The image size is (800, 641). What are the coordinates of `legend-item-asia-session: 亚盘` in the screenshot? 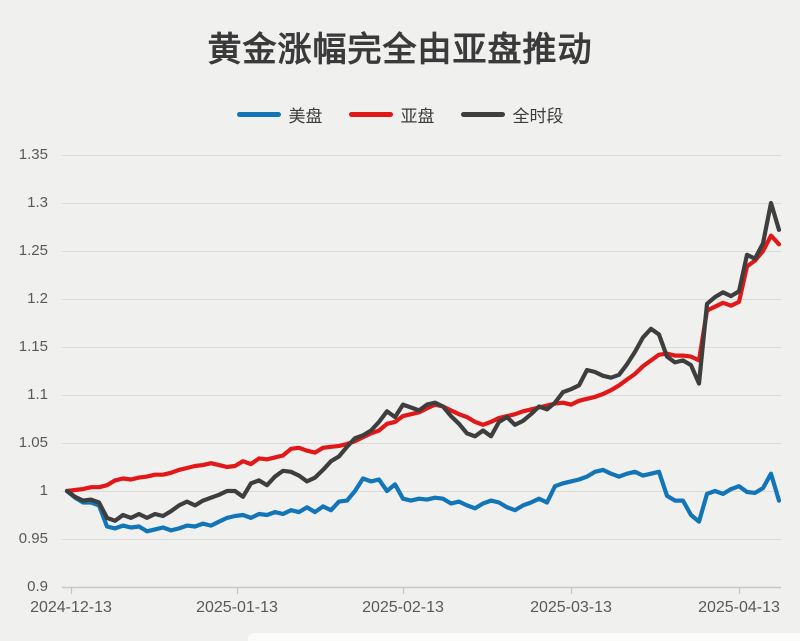 It's located at (391, 114).